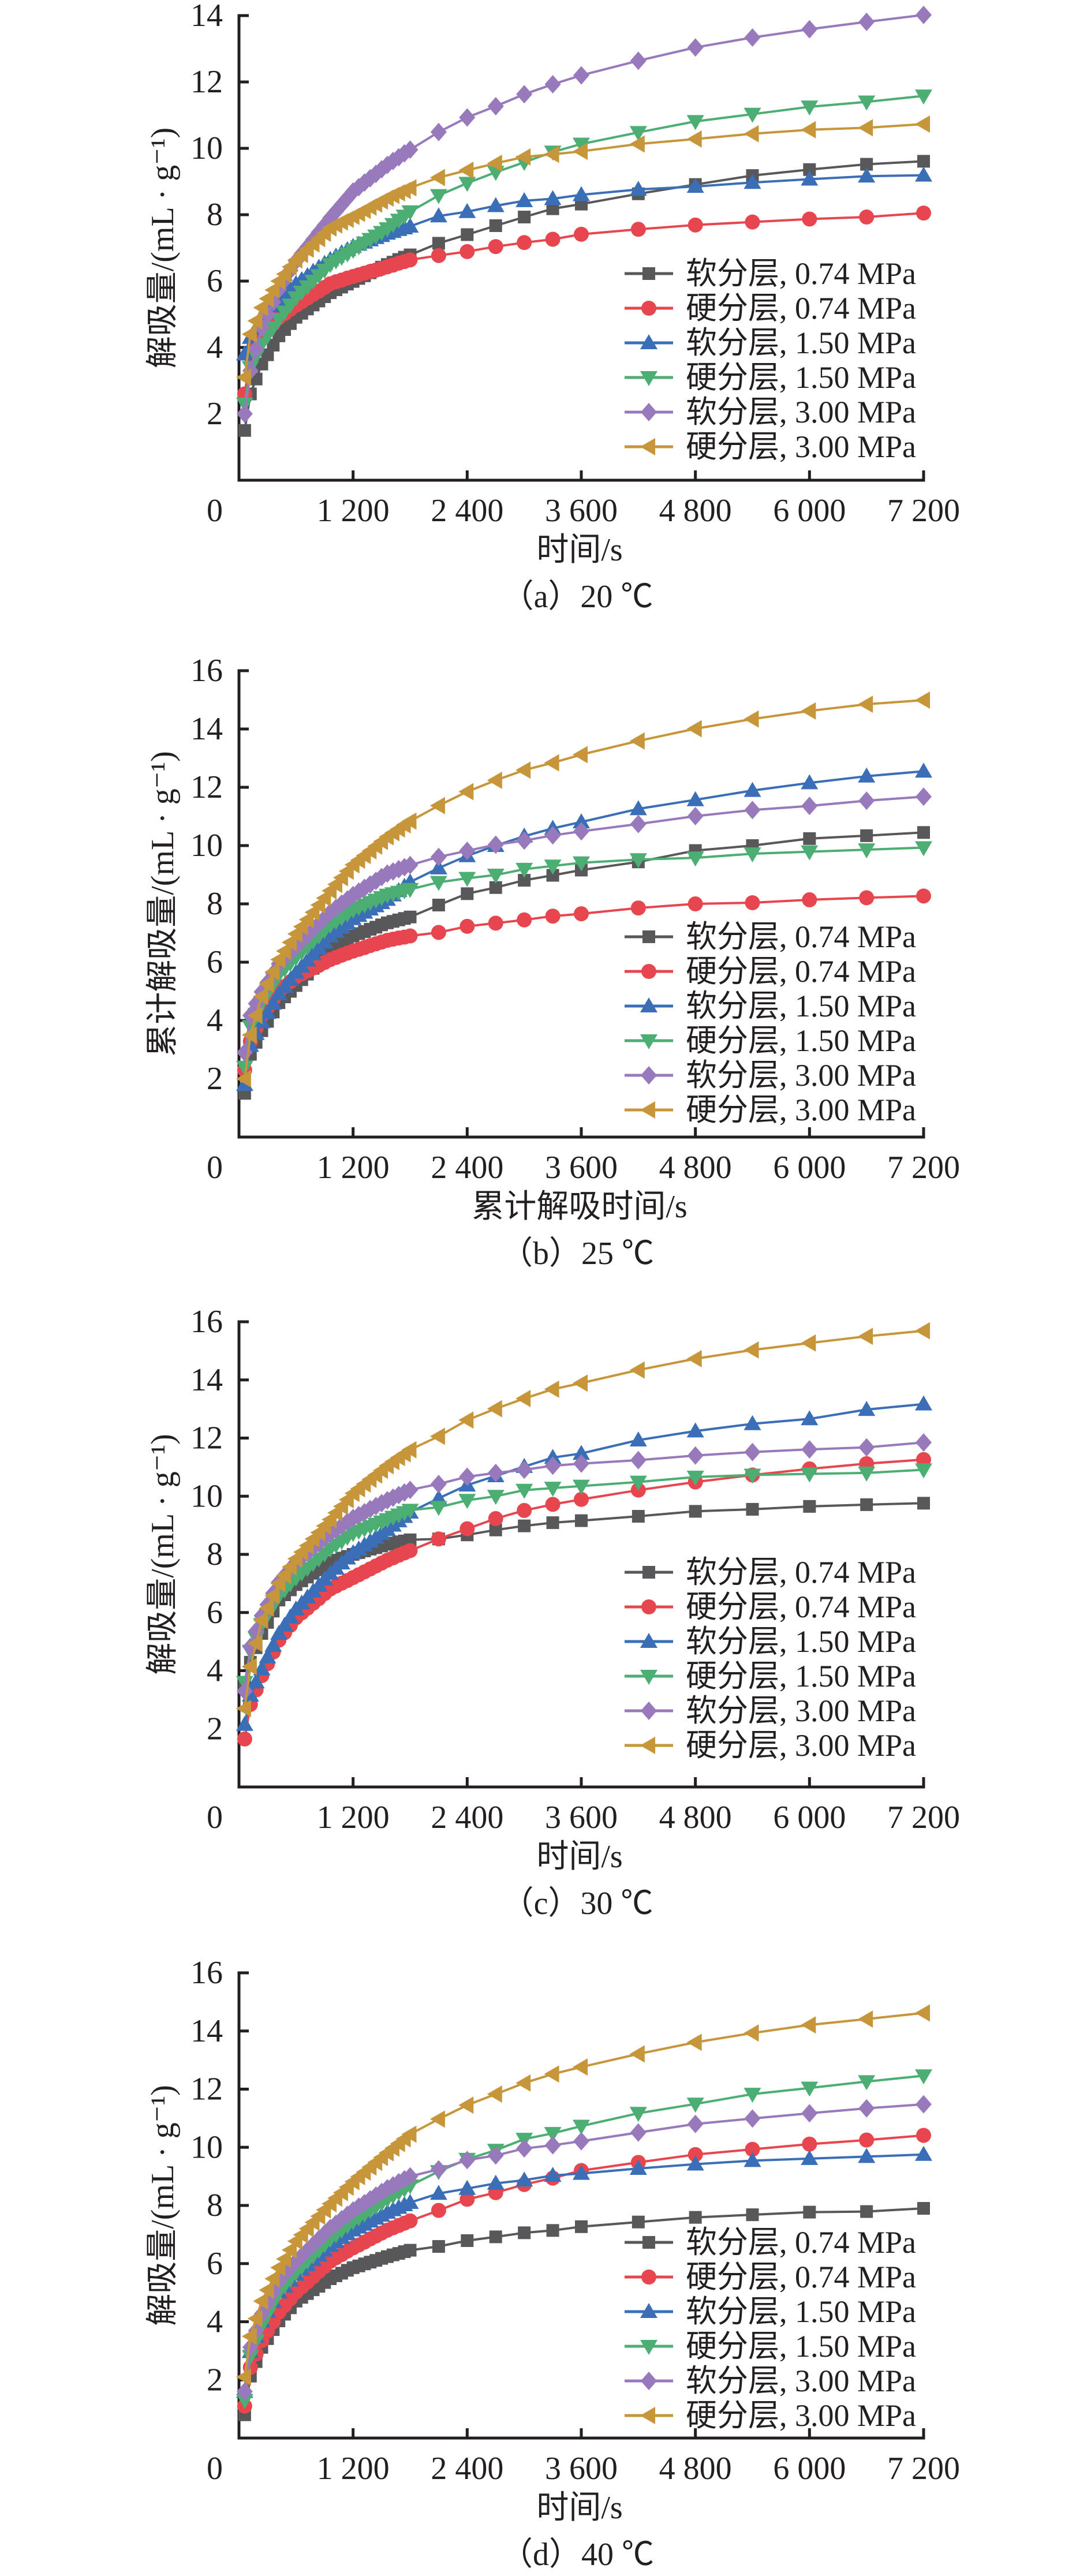 This screenshot has width=1091, height=2576. What do you see at coordinates (579, 2508) in the screenshot?
I see `x-axis-title: 时间/s` at bounding box center [579, 2508].